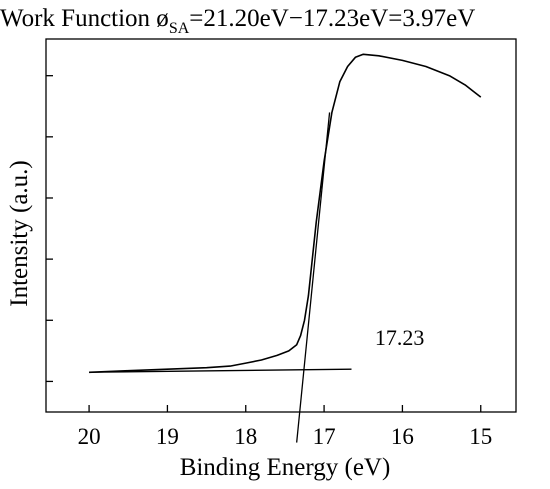  I want to click on chart-title: Work Function øSA=21.20eV−17.23eV=3.97eV, so click(237, 21).